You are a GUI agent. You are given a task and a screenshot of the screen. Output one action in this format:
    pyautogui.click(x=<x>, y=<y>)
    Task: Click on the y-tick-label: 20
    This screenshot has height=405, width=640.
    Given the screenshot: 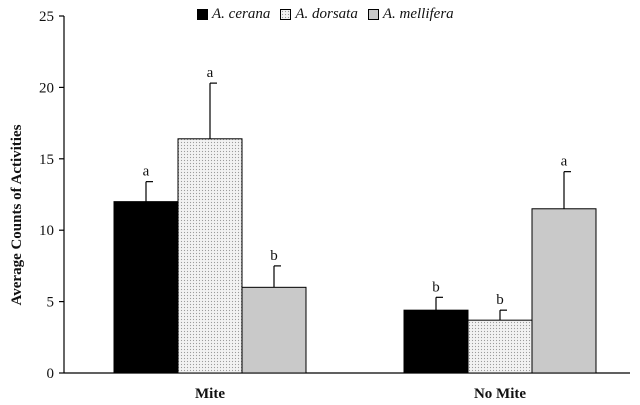 What is the action you would take?
    pyautogui.click(x=46, y=88)
    